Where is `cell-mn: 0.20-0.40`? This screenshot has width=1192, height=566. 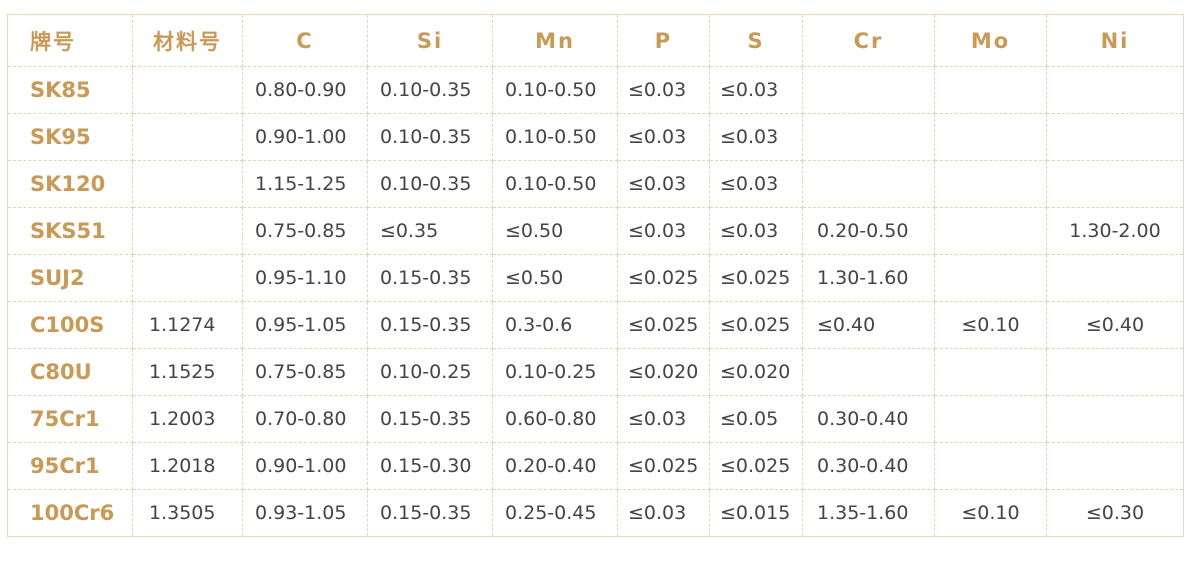 cell-mn: 0.20-0.40 is located at coordinates (555, 466).